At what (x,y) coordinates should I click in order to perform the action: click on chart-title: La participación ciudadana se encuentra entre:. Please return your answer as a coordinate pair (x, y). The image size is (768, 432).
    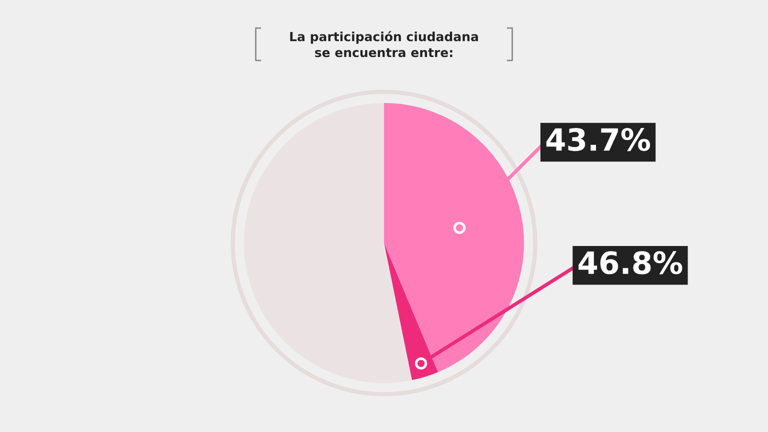
    Looking at the image, I should click on (384, 44).